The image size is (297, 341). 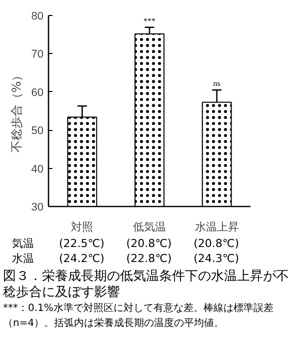 I want to click on text: (24.2℃), so click(x=82, y=259).